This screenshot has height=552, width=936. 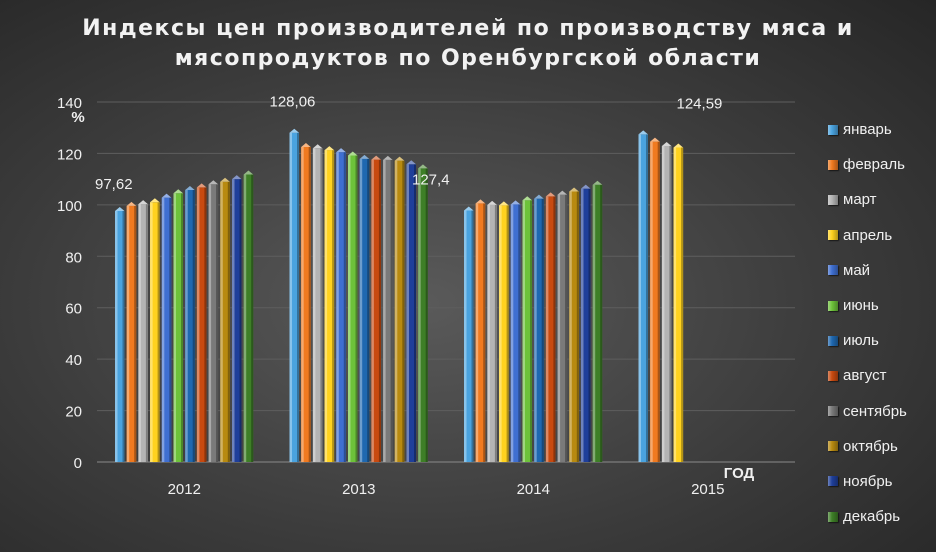 What do you see at coordinates (73, 309) in the screenshot?
I see `y-tick-label: 60` at bounding box center [73, 309].